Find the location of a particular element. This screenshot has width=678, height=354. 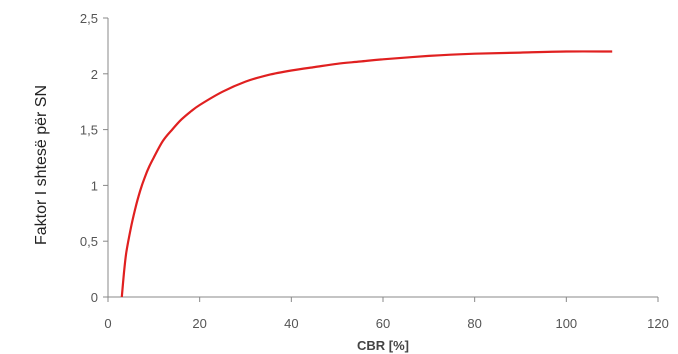

y-axis-ticks: 0 0,5 1 1,5 2 2,5 is located at coordinates (94, 158).